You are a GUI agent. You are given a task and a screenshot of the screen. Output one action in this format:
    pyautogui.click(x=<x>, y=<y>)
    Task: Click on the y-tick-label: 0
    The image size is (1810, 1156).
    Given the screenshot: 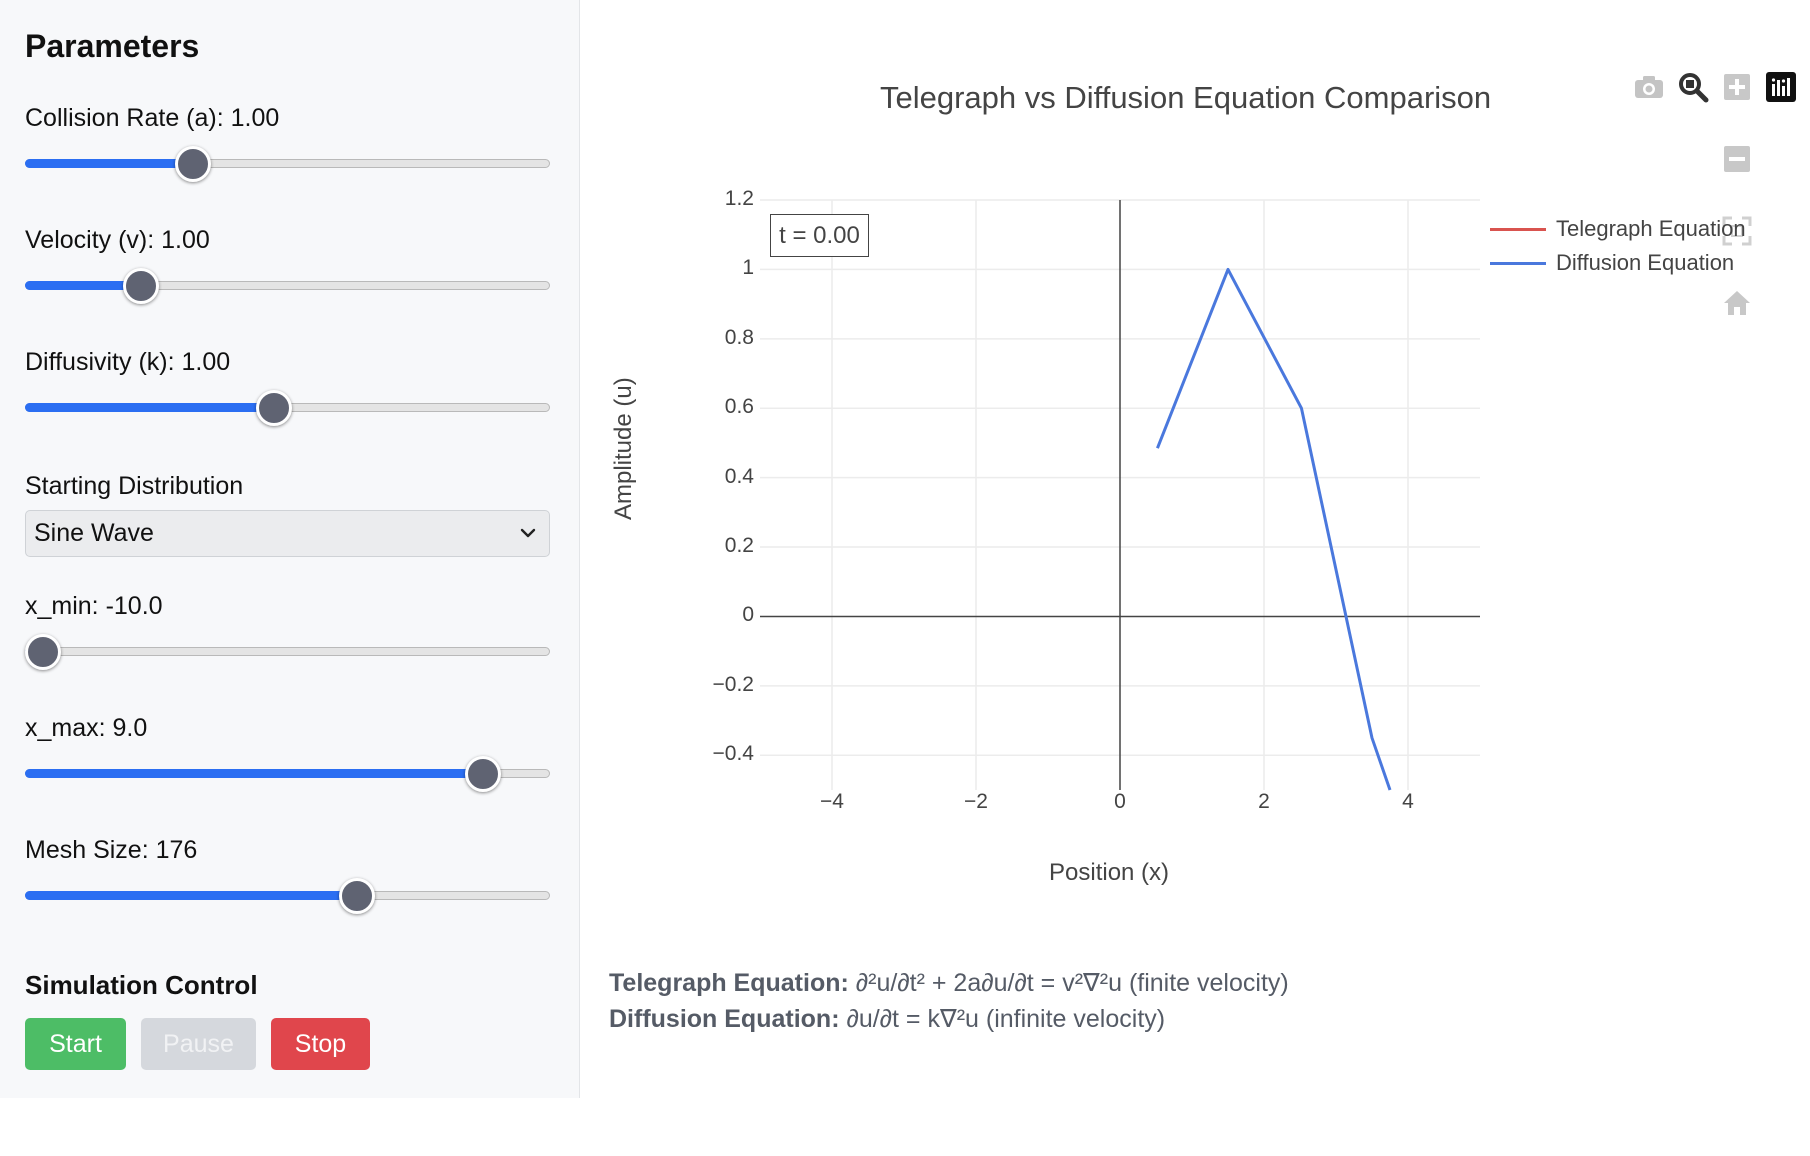 What is the action you would take?
    pyautogui.click(x=748, y=615)
    